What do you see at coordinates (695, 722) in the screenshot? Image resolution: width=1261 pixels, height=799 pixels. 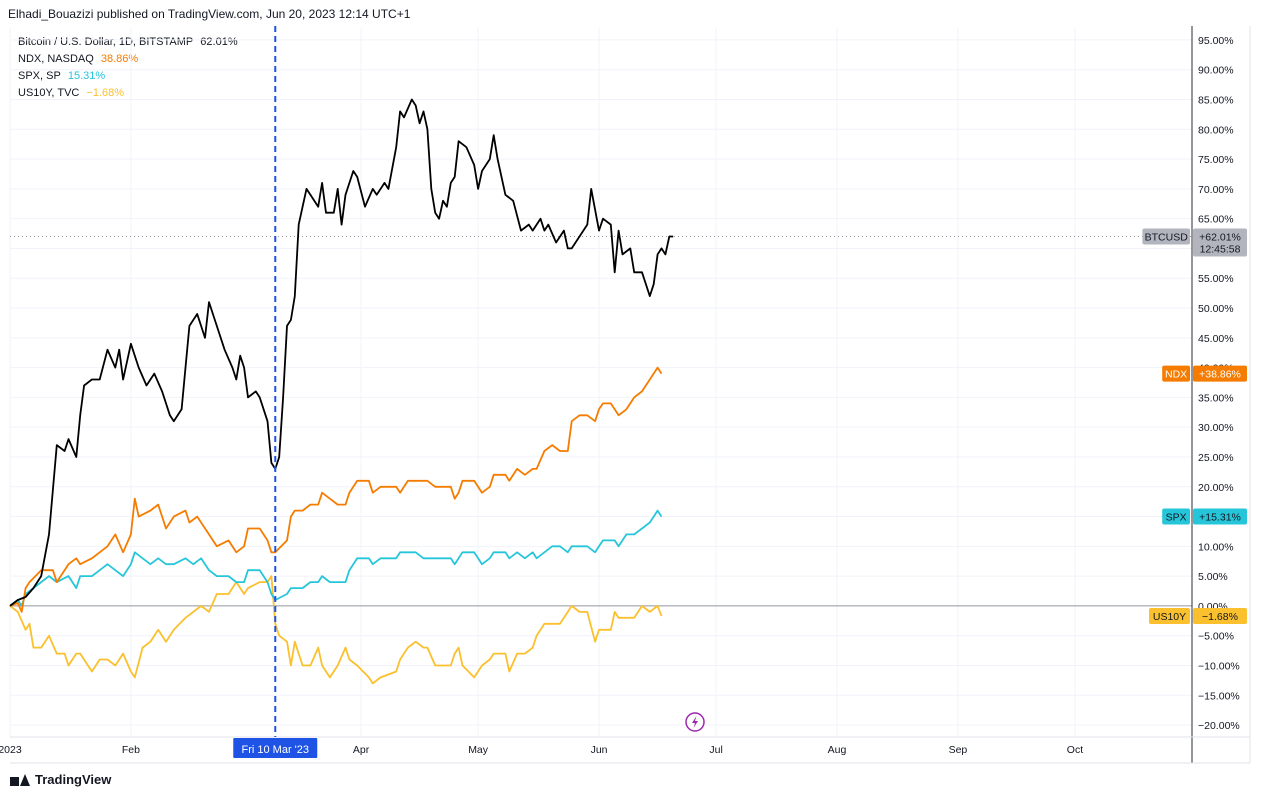 I see `lightning-icon` at bounding box center [695, 722].